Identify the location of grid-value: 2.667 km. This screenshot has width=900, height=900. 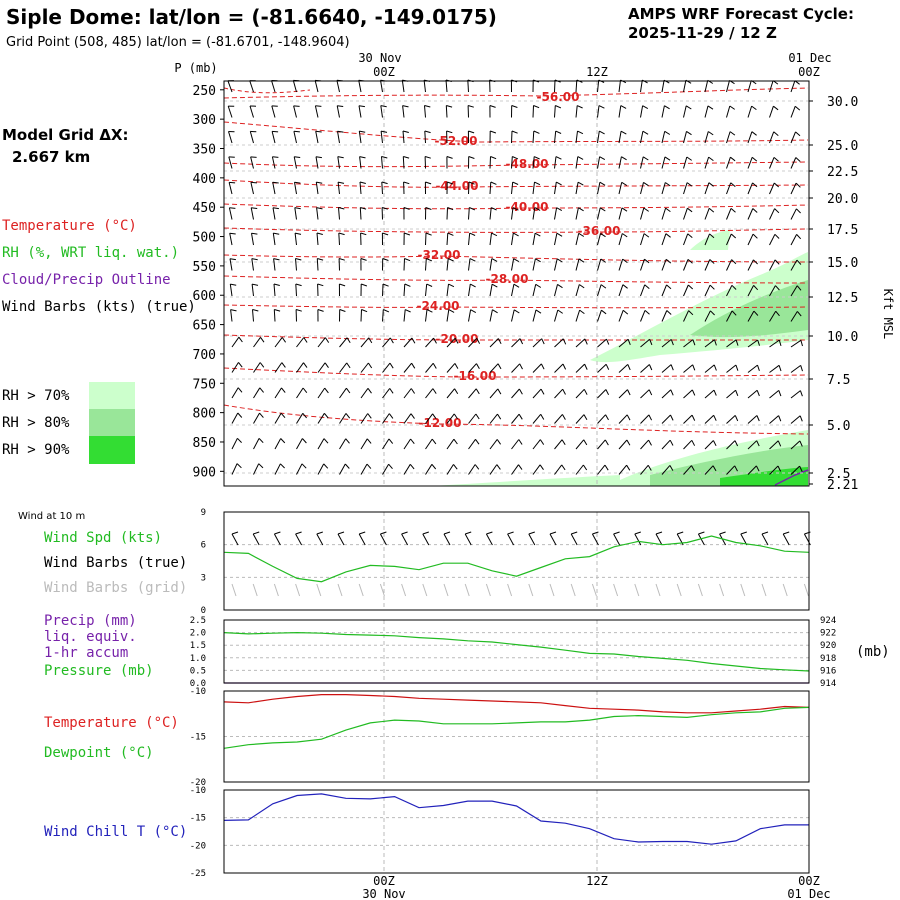
(51, 157).